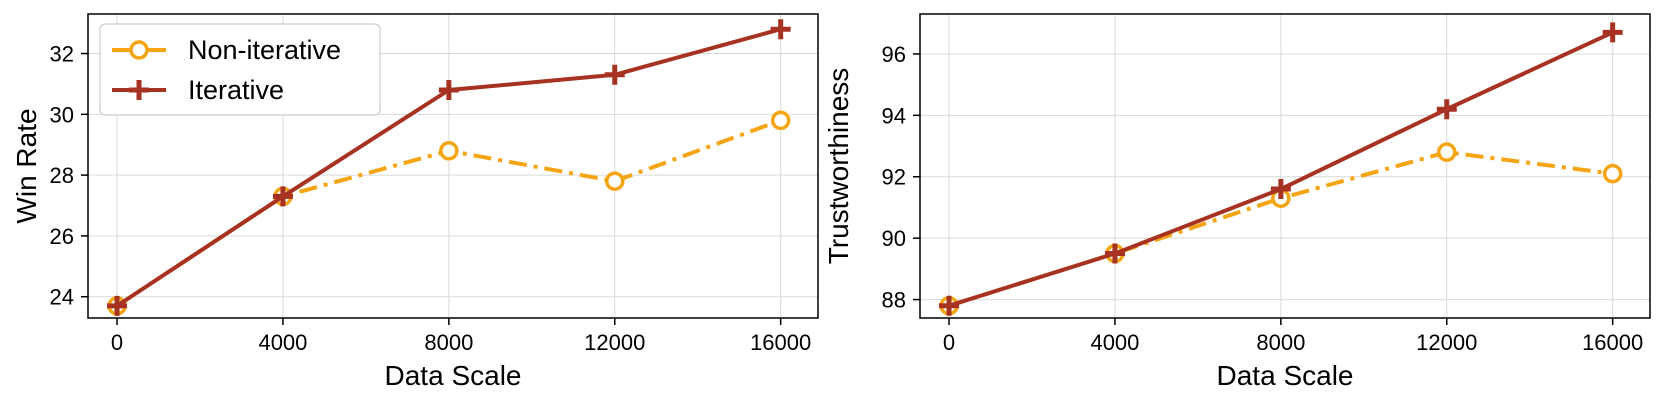 The height and width of the screenshot is (407, 1660). I want to click on legend-box, so click(240, 69).